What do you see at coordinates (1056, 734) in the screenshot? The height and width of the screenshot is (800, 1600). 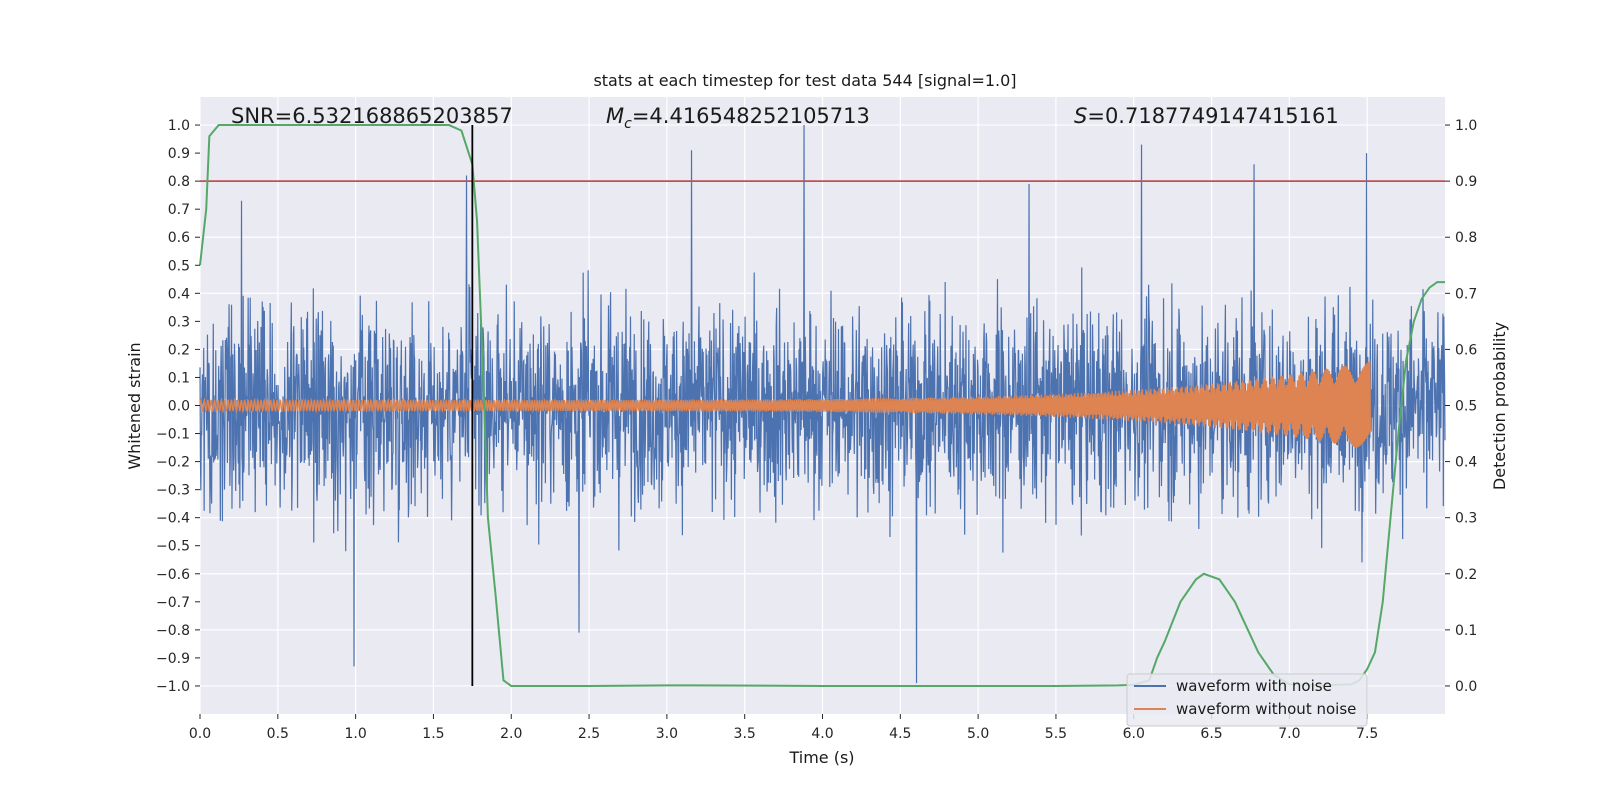 I see `x-tick-label: 5.5` at bounding box center [1056, 734].